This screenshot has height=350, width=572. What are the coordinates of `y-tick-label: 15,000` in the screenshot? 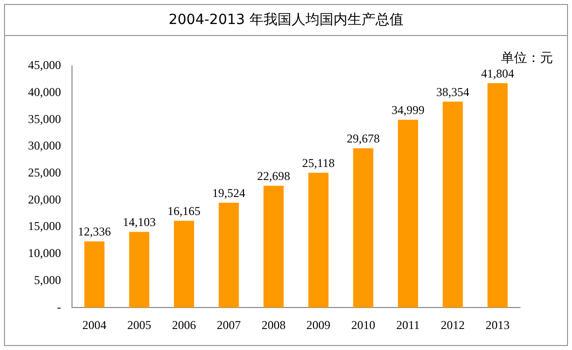 It's located at (44, 226).